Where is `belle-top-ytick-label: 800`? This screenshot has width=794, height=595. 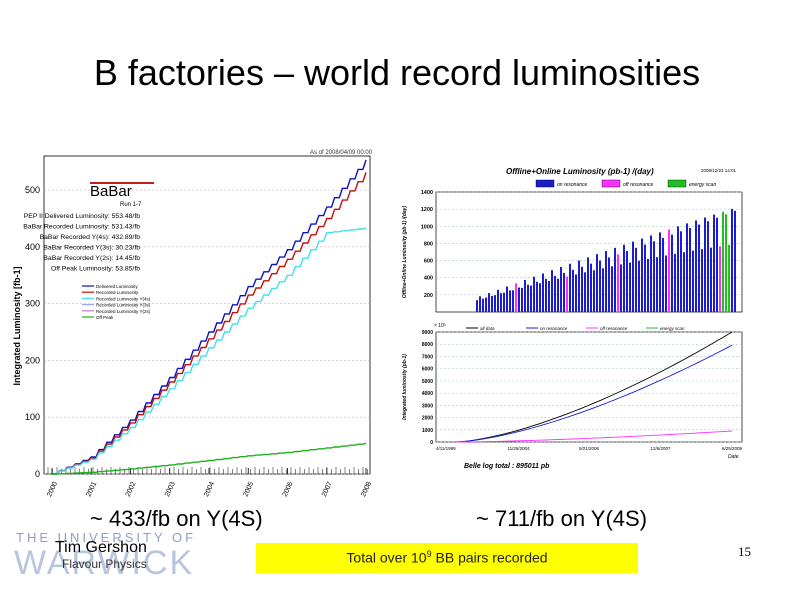 belle-top-ytick-label: 800 is located at coordinates (428, 244).